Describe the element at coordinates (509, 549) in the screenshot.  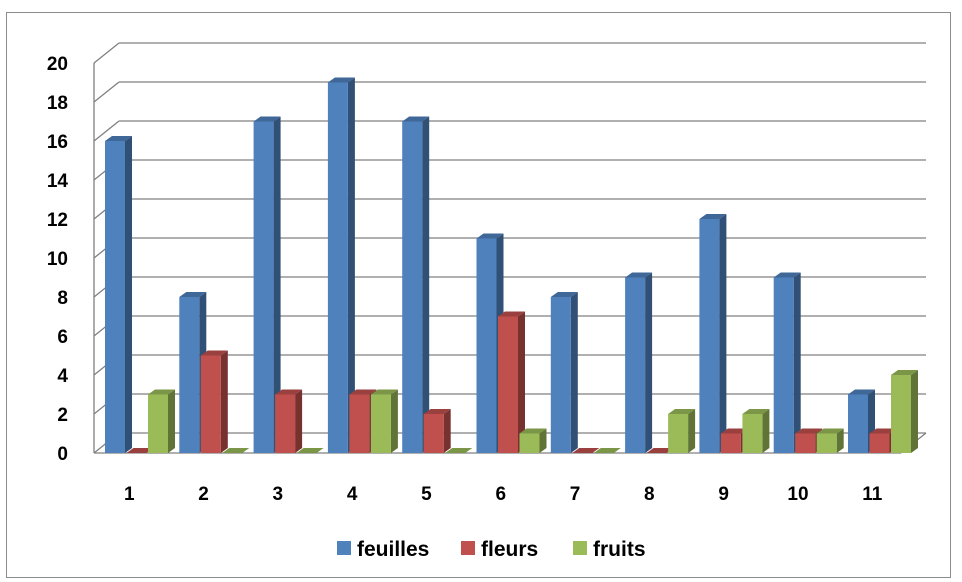
I see `legend-label: fleurs` at that location.